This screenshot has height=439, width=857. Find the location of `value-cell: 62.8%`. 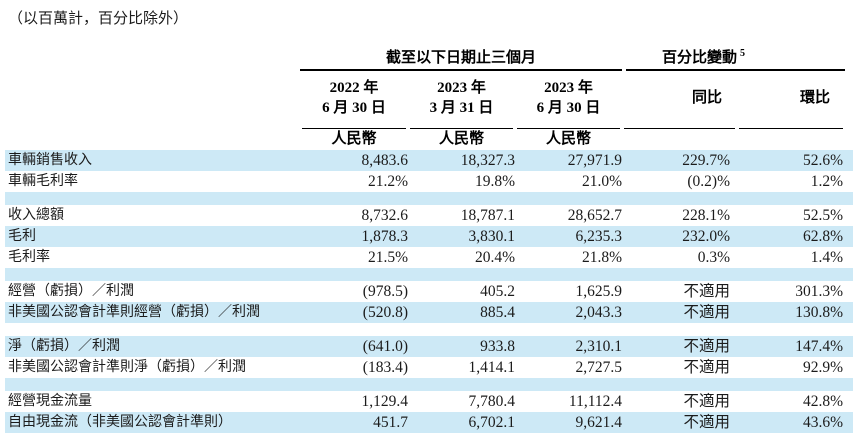

value-cell: 62.8% is located at coordinates (822, 236).